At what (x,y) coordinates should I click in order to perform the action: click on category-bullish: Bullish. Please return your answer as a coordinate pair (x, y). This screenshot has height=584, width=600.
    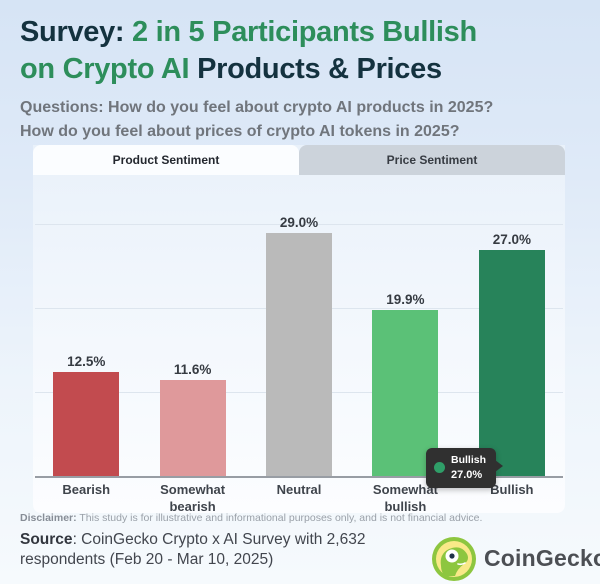
    Looking at the image, I should click on (512, 489).